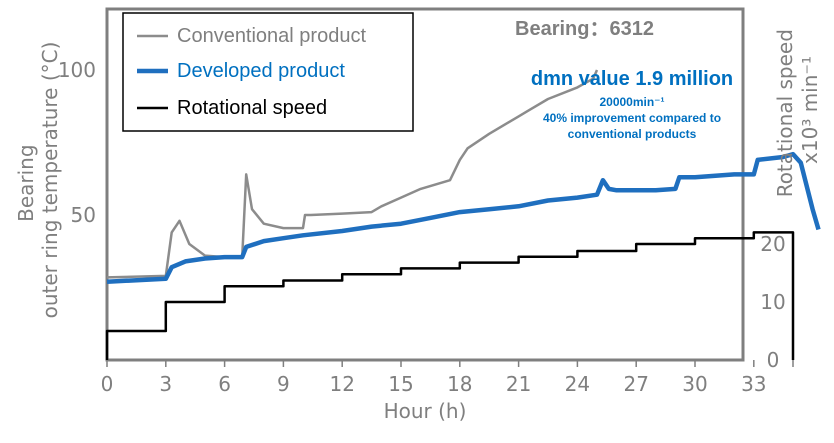 The height and width of the screenshot is (443, 834). I want to click on y-left-axis-ticks: 50 100, so click(77, 142).